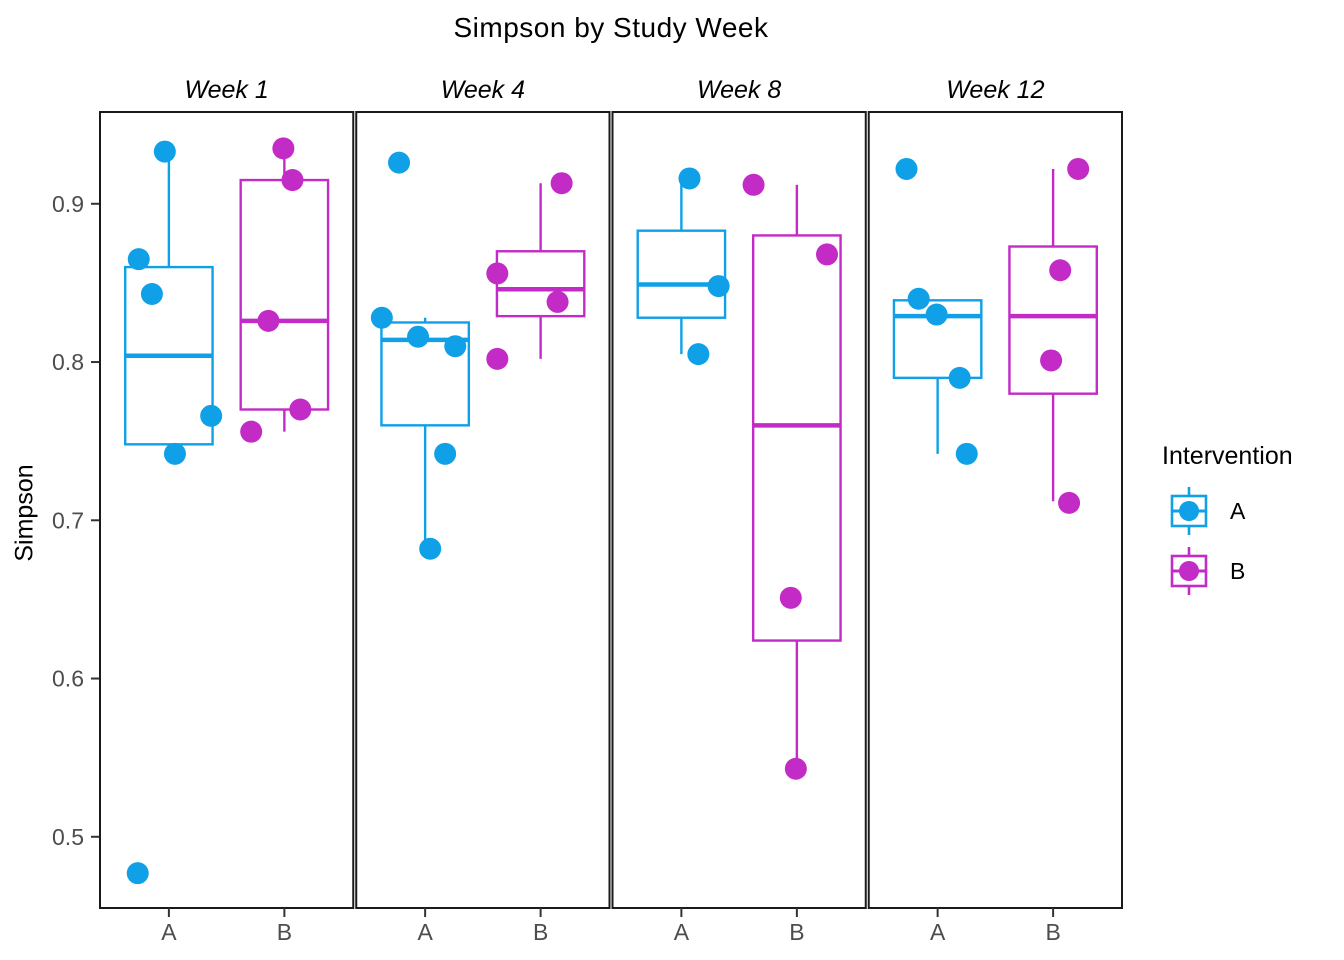  What do you see at coordinates (68, 679) in the screenshot?
I see `y-tick-label: 0.6` at bounding box center [68, 679].